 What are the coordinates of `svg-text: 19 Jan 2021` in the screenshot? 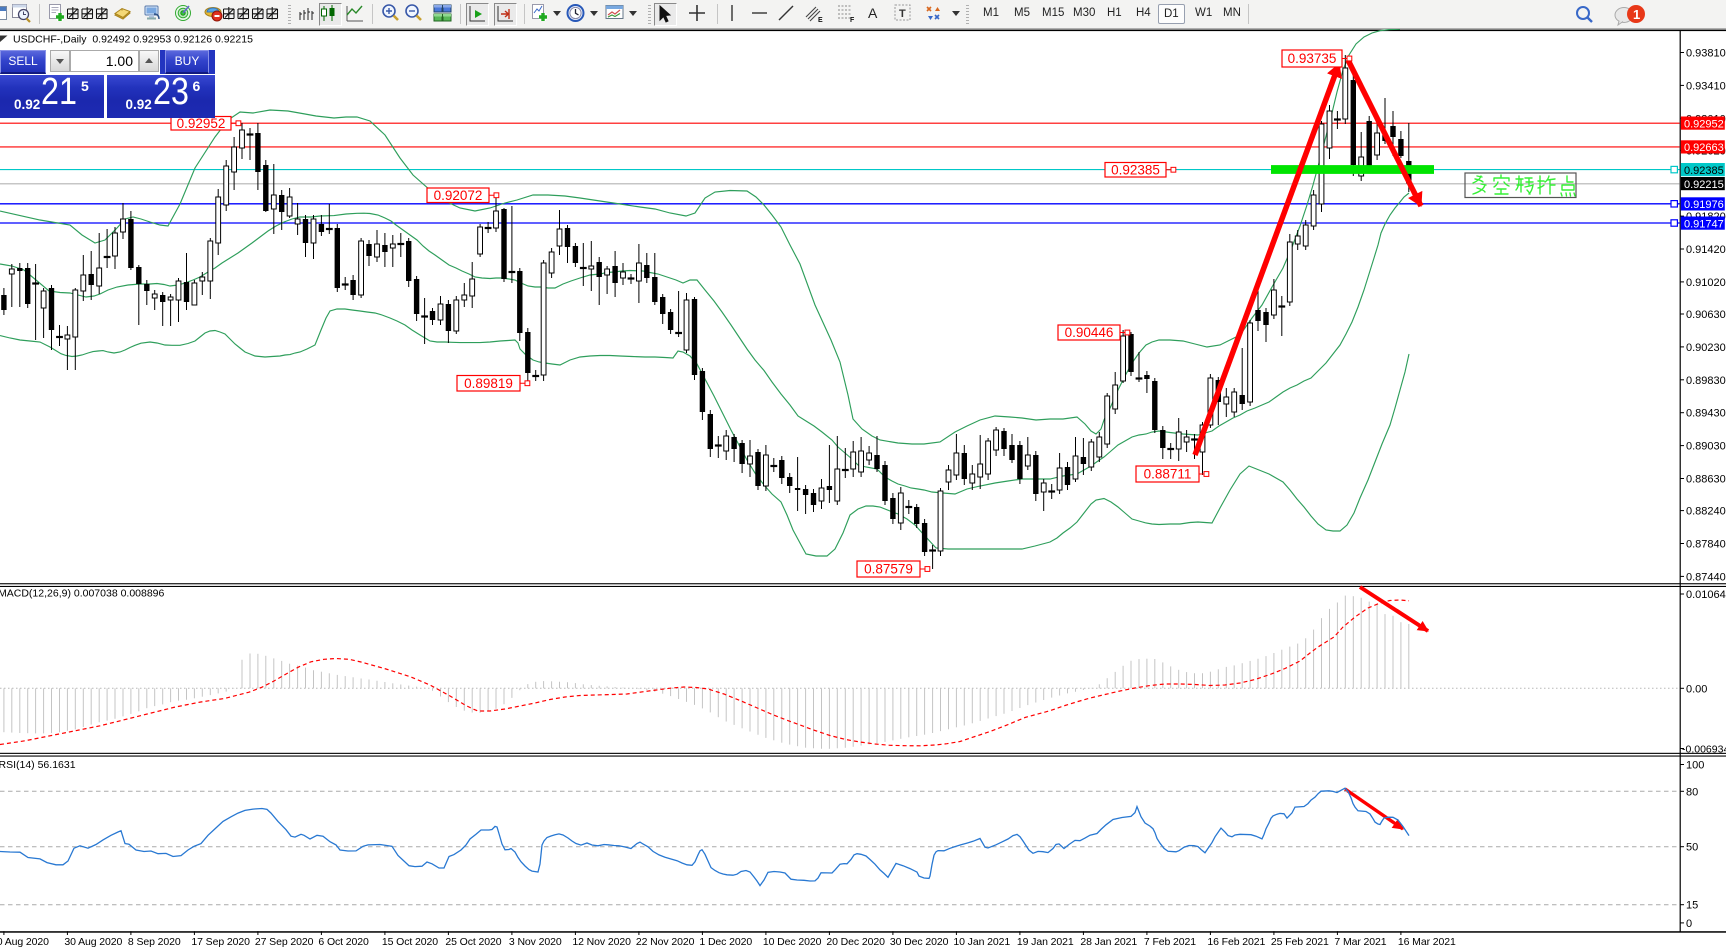 It's located at (1045, 942).